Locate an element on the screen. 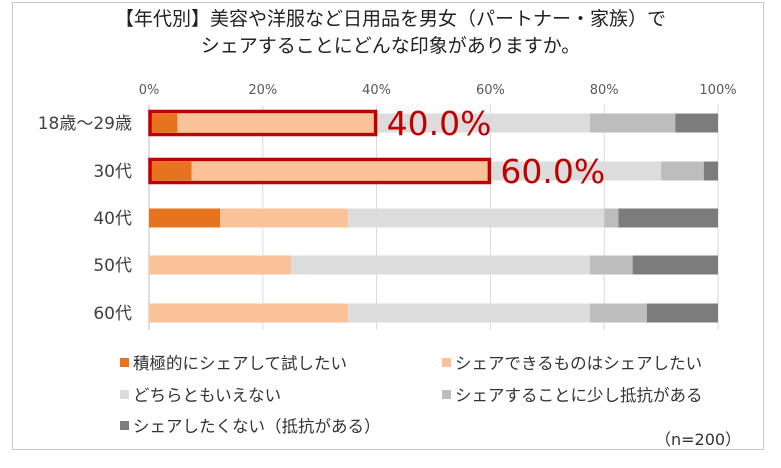 The width and height of the screenshot is (781, 468). category-label-1: 18歳～29歳 is located at coordinates (85, 124).